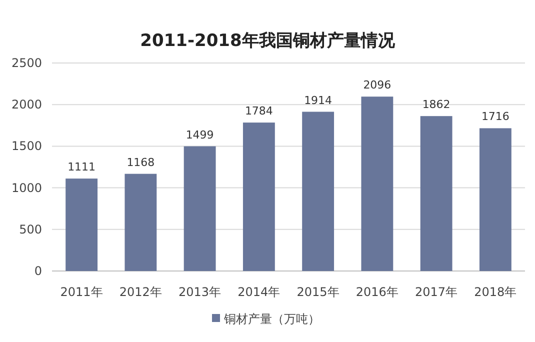  I want to click on y-tick-label: 2000, so click(26, 105).